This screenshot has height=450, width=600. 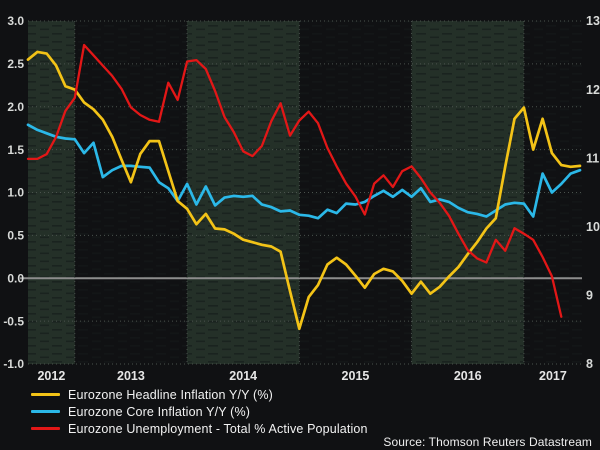 I want to click on svg-text: 10, so click(x=593, y=227).